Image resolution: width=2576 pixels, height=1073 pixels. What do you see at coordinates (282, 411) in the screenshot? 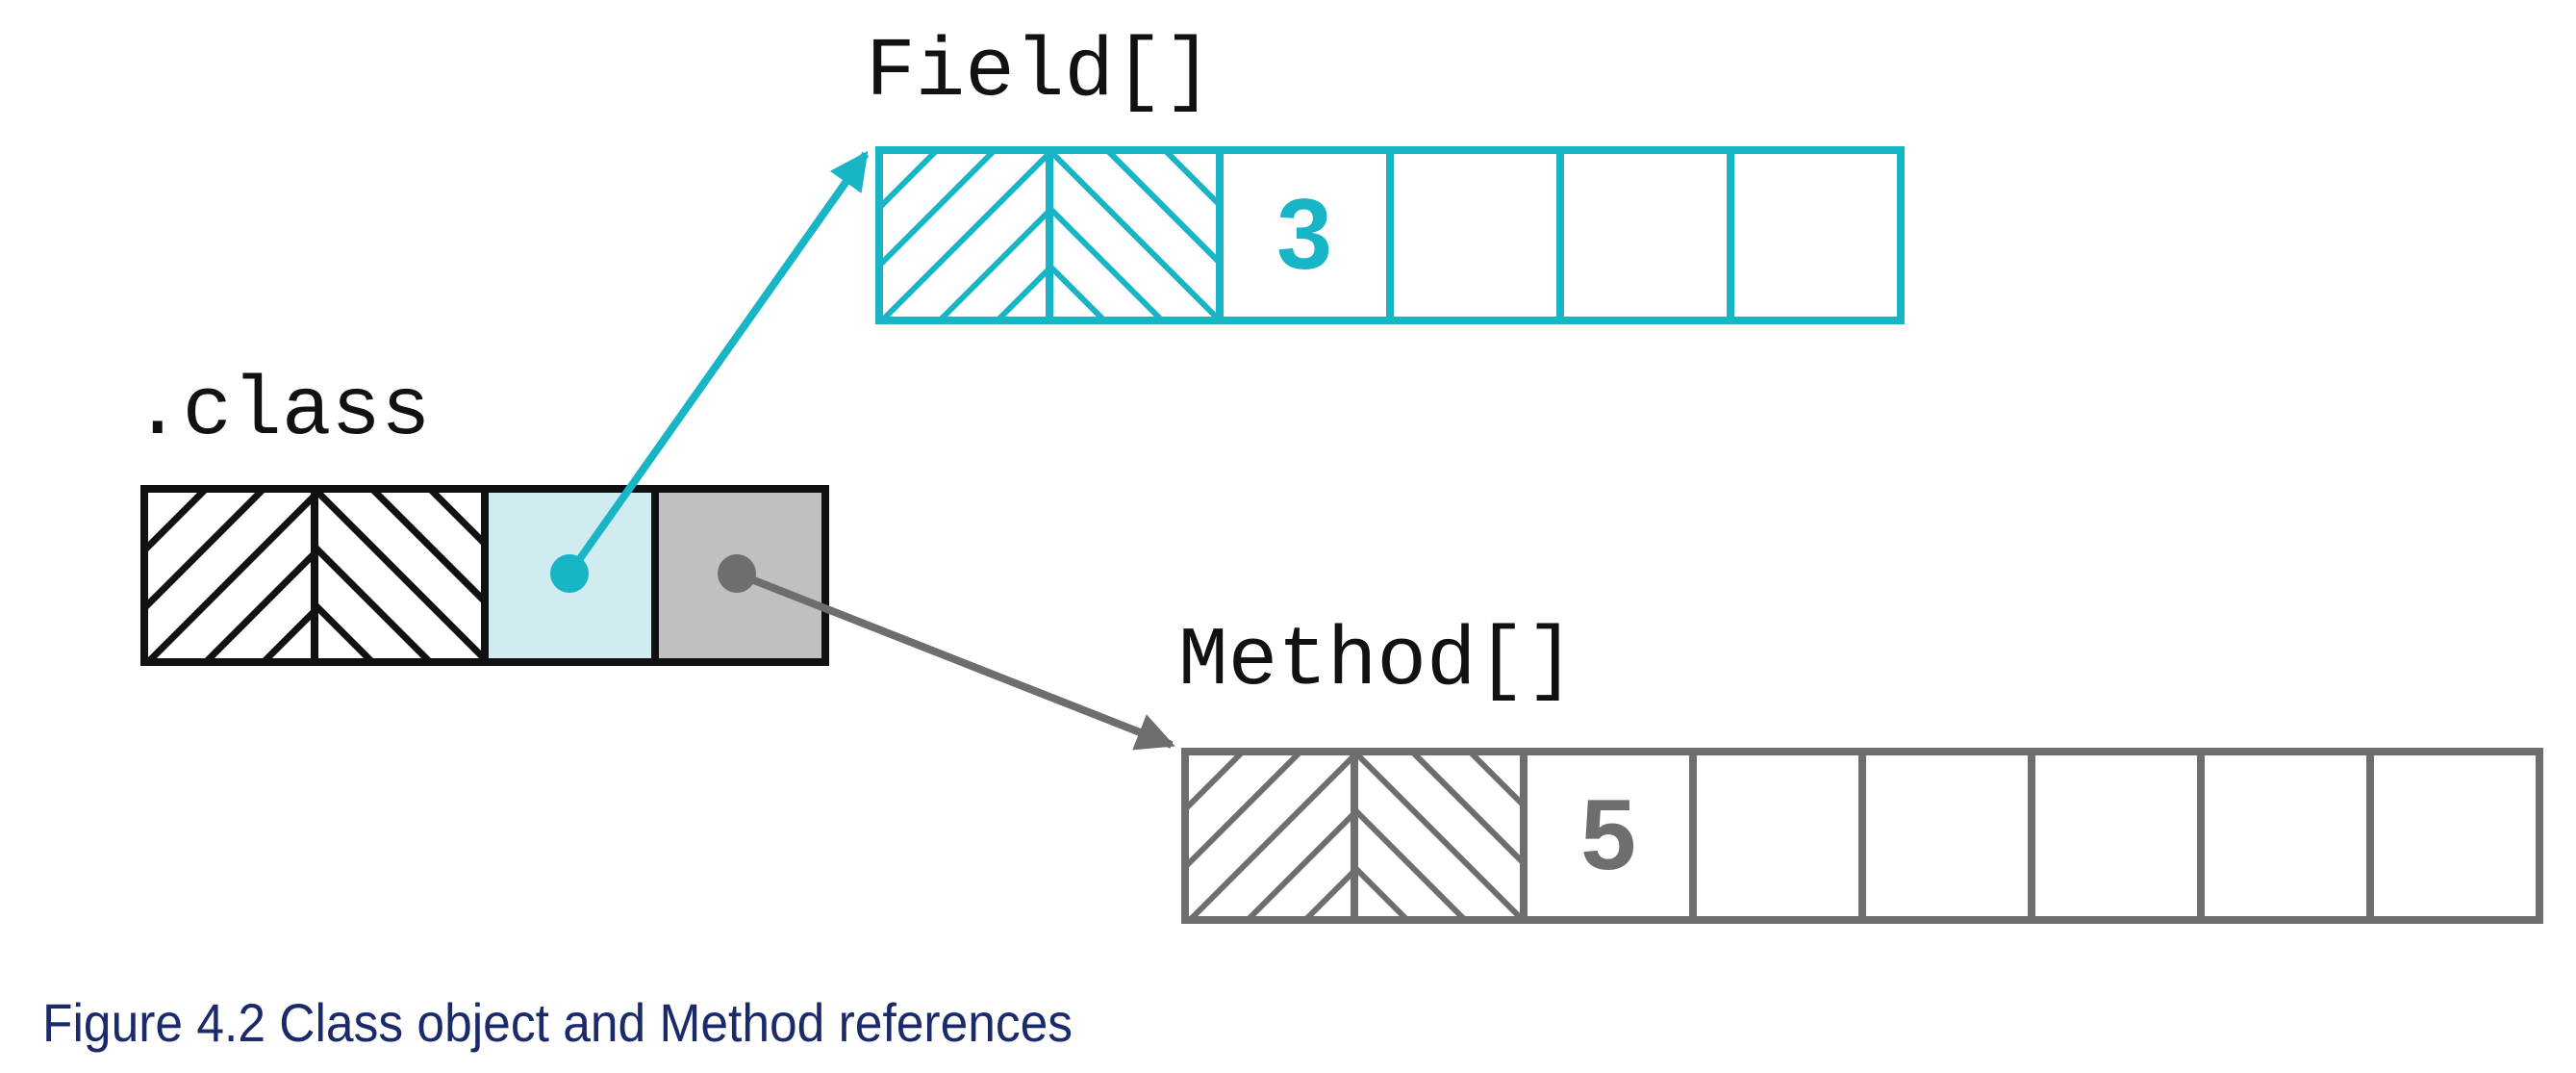
I see `class-label: .class` at bounding box center [282, 411].